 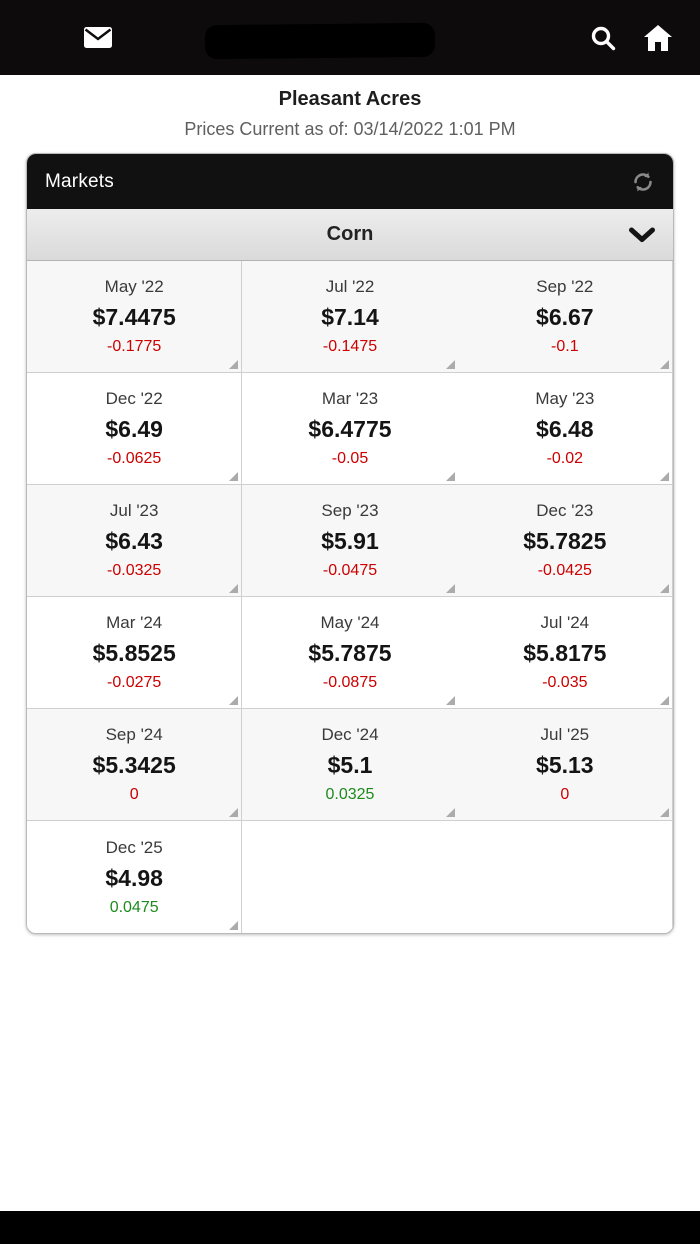 I want to click on contract-month: Jul '25, so click(x=565, y=734).